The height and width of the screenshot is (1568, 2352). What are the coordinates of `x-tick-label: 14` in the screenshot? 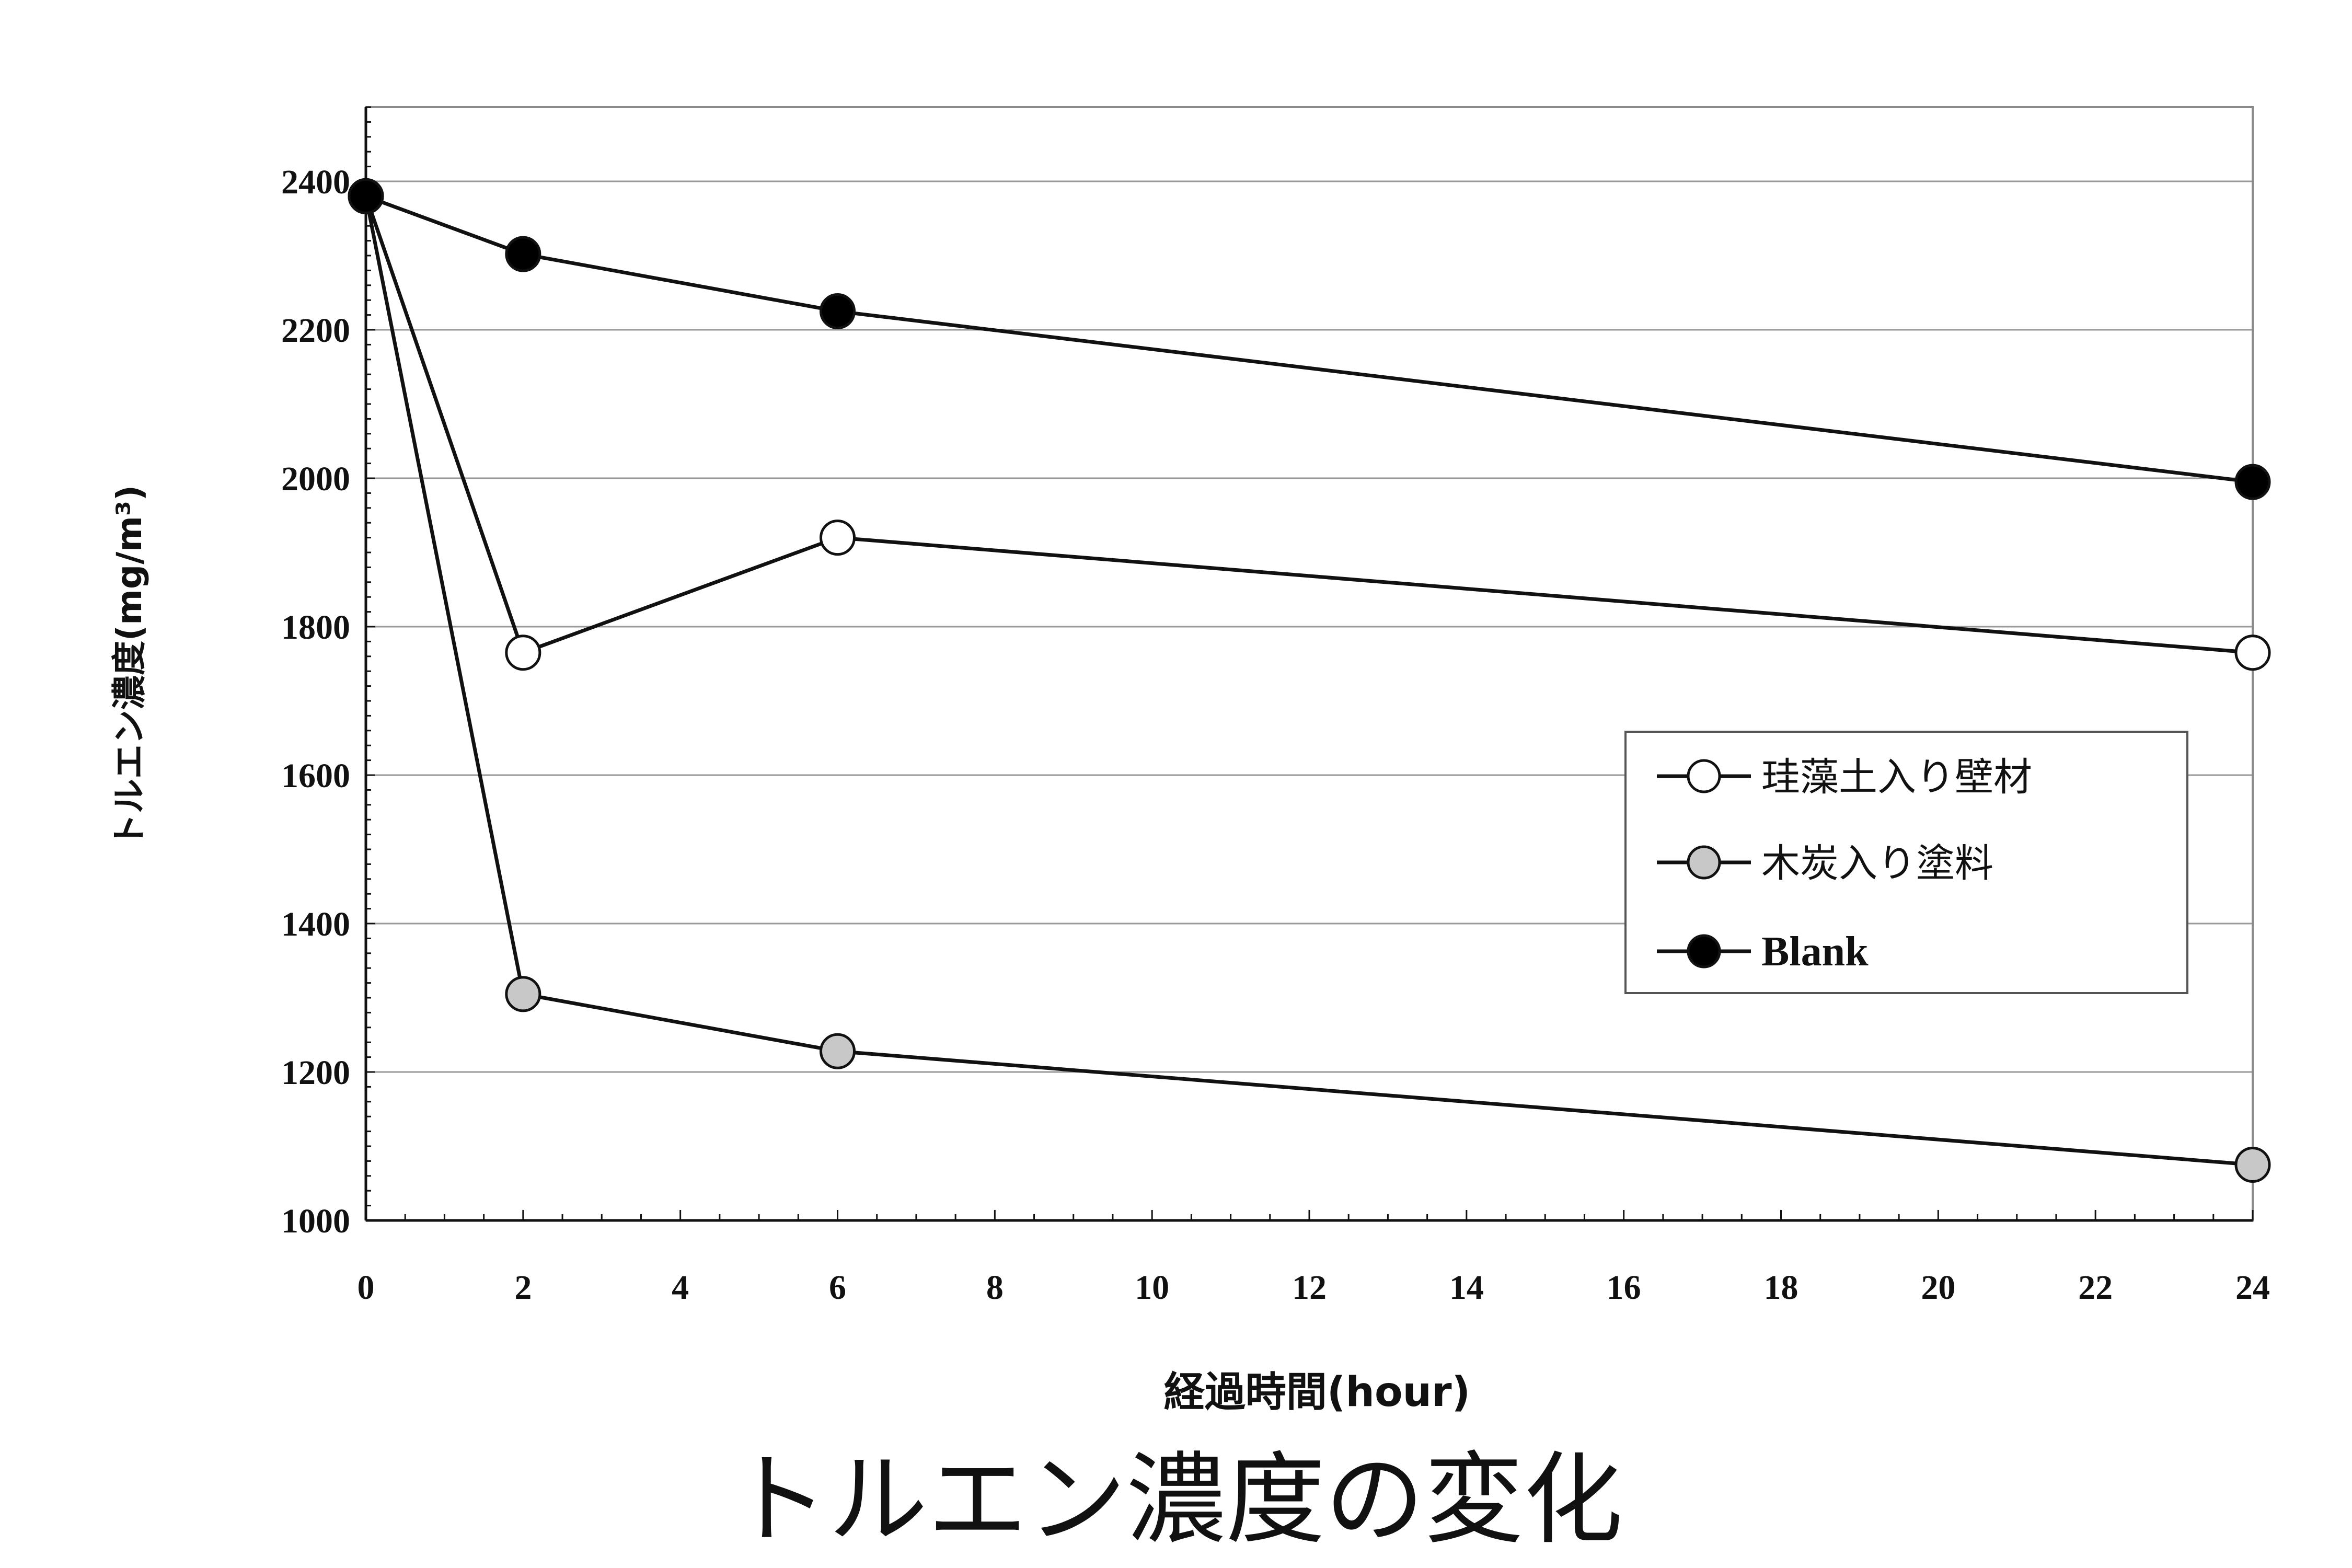 It's located at (1466, 1288).